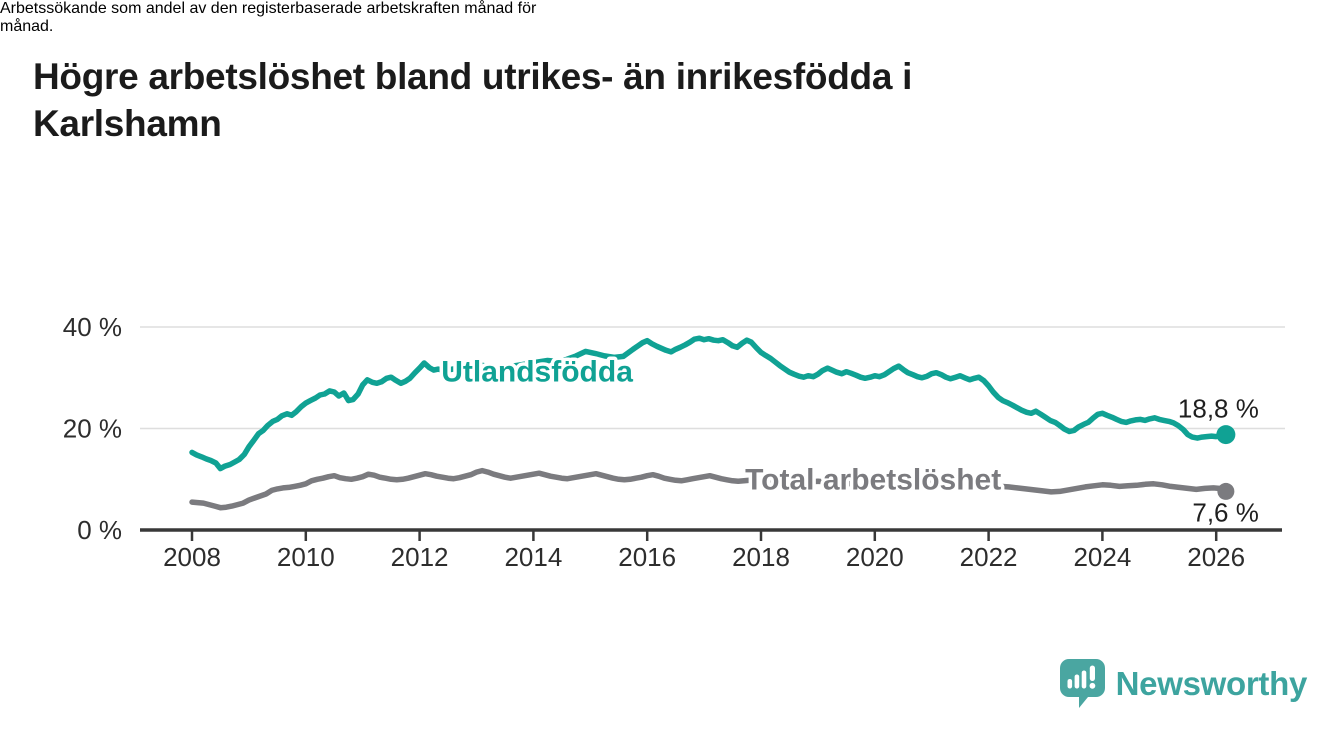  I want to click on end-dot-utlandsfodda, so click(1226, 435).